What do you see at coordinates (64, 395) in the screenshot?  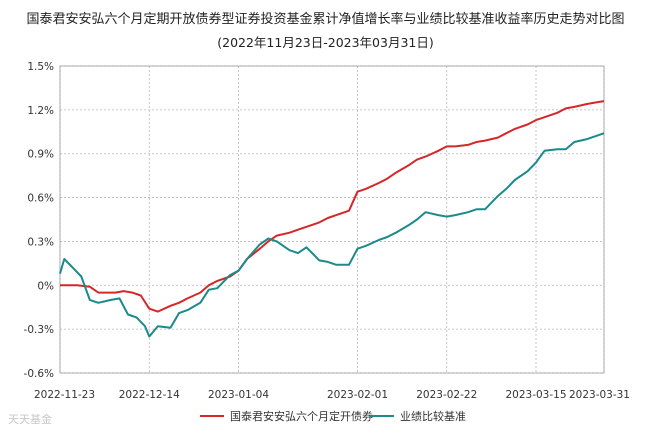 I see `x-tick-label: 2022-11-23` at bounding box center [64, 395].